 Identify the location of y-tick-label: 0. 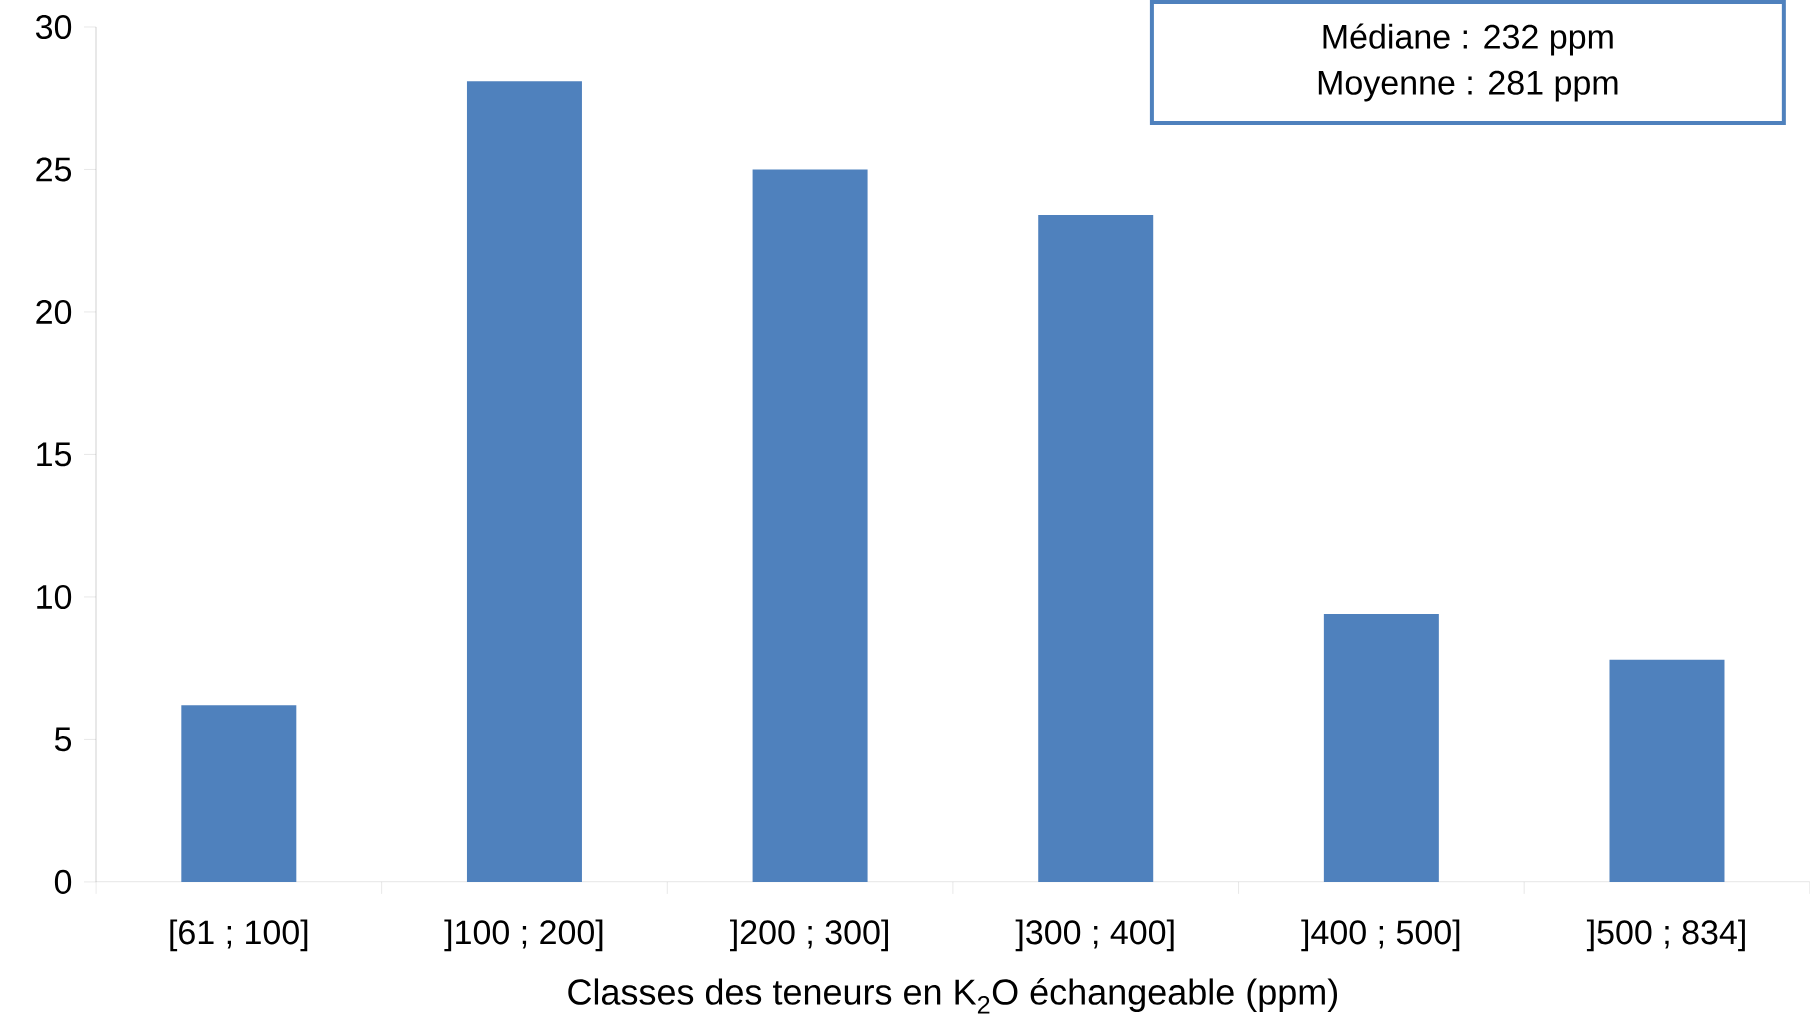
(63, 881).